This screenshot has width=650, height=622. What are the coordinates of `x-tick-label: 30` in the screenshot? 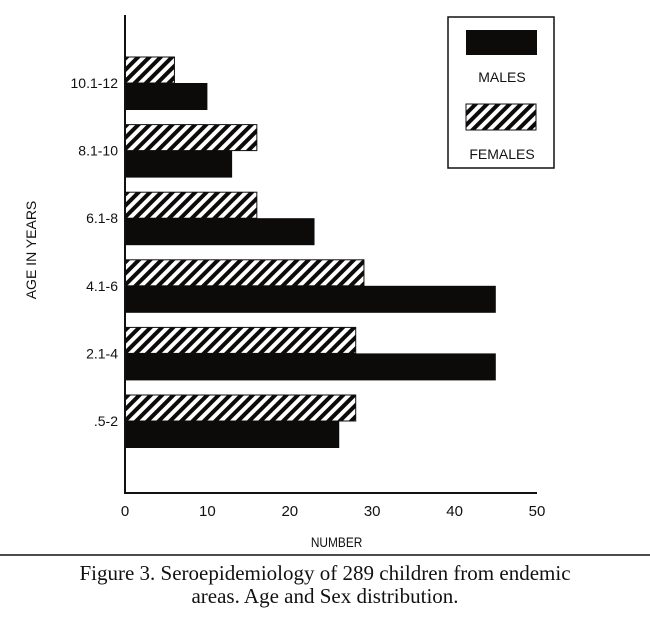 It's located at (372, 511).